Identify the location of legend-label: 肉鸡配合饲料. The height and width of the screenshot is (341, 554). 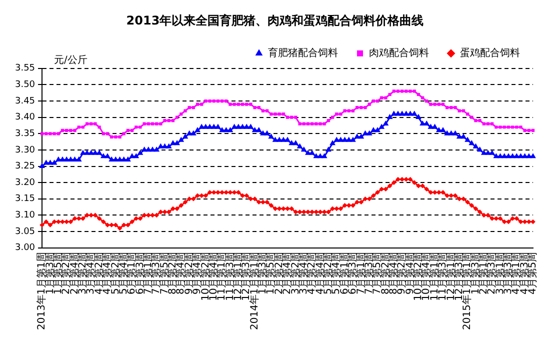
(399, 52).